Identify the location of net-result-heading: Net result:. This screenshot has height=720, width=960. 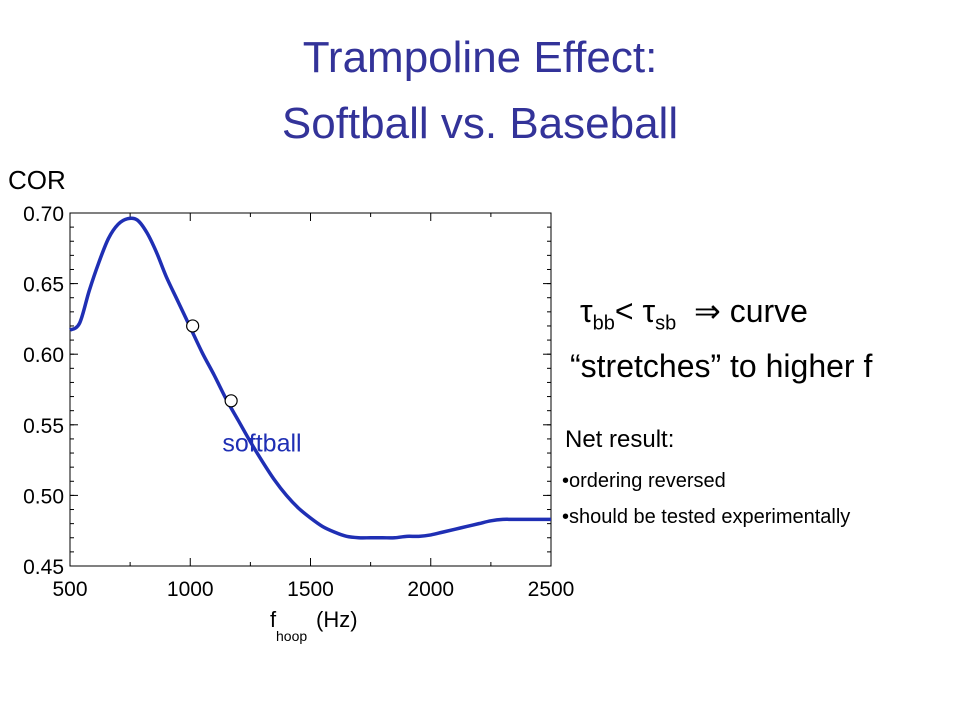
(620, 439).